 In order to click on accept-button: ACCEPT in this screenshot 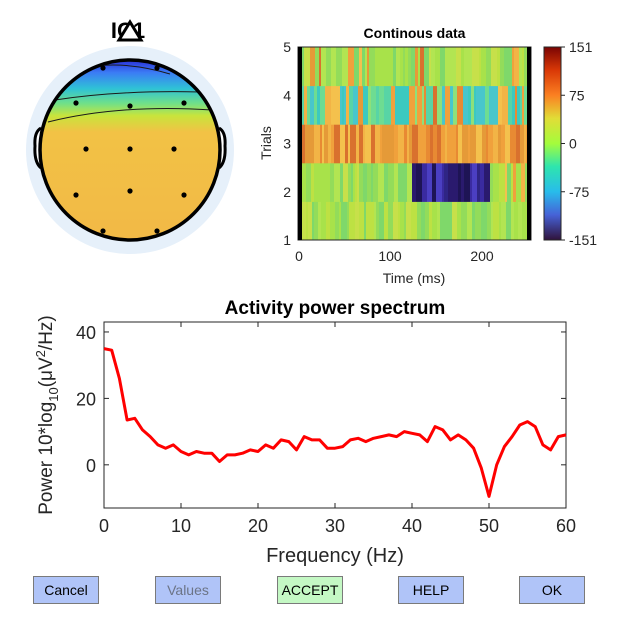, I will do `click(310, 590)`.